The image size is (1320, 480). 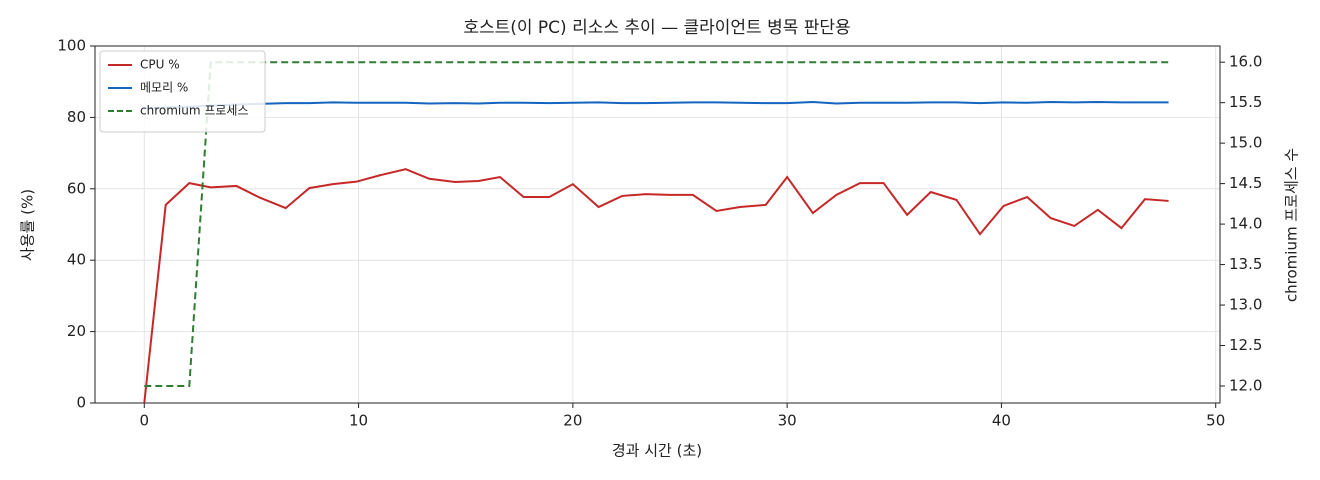 I want to click on y2-tick-label: 16.0, so click(x=1245, y=62).